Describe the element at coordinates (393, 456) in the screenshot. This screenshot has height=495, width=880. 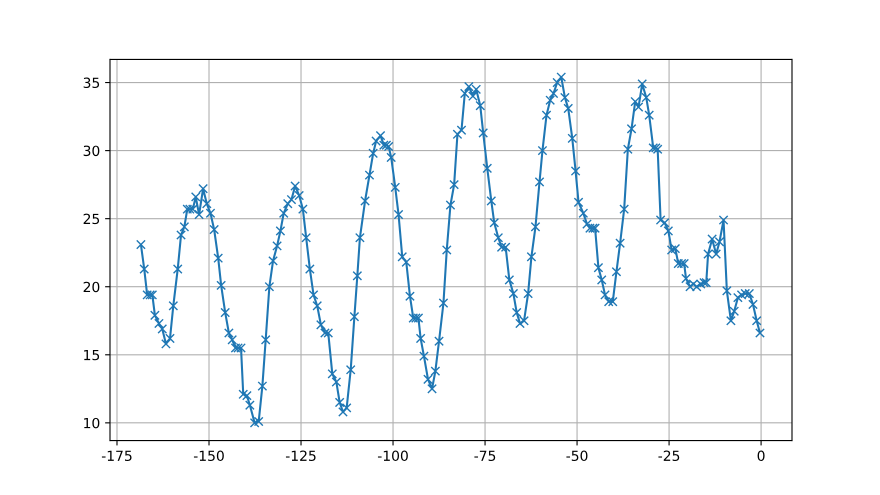
I see `x-tick-label: -100` at that location.